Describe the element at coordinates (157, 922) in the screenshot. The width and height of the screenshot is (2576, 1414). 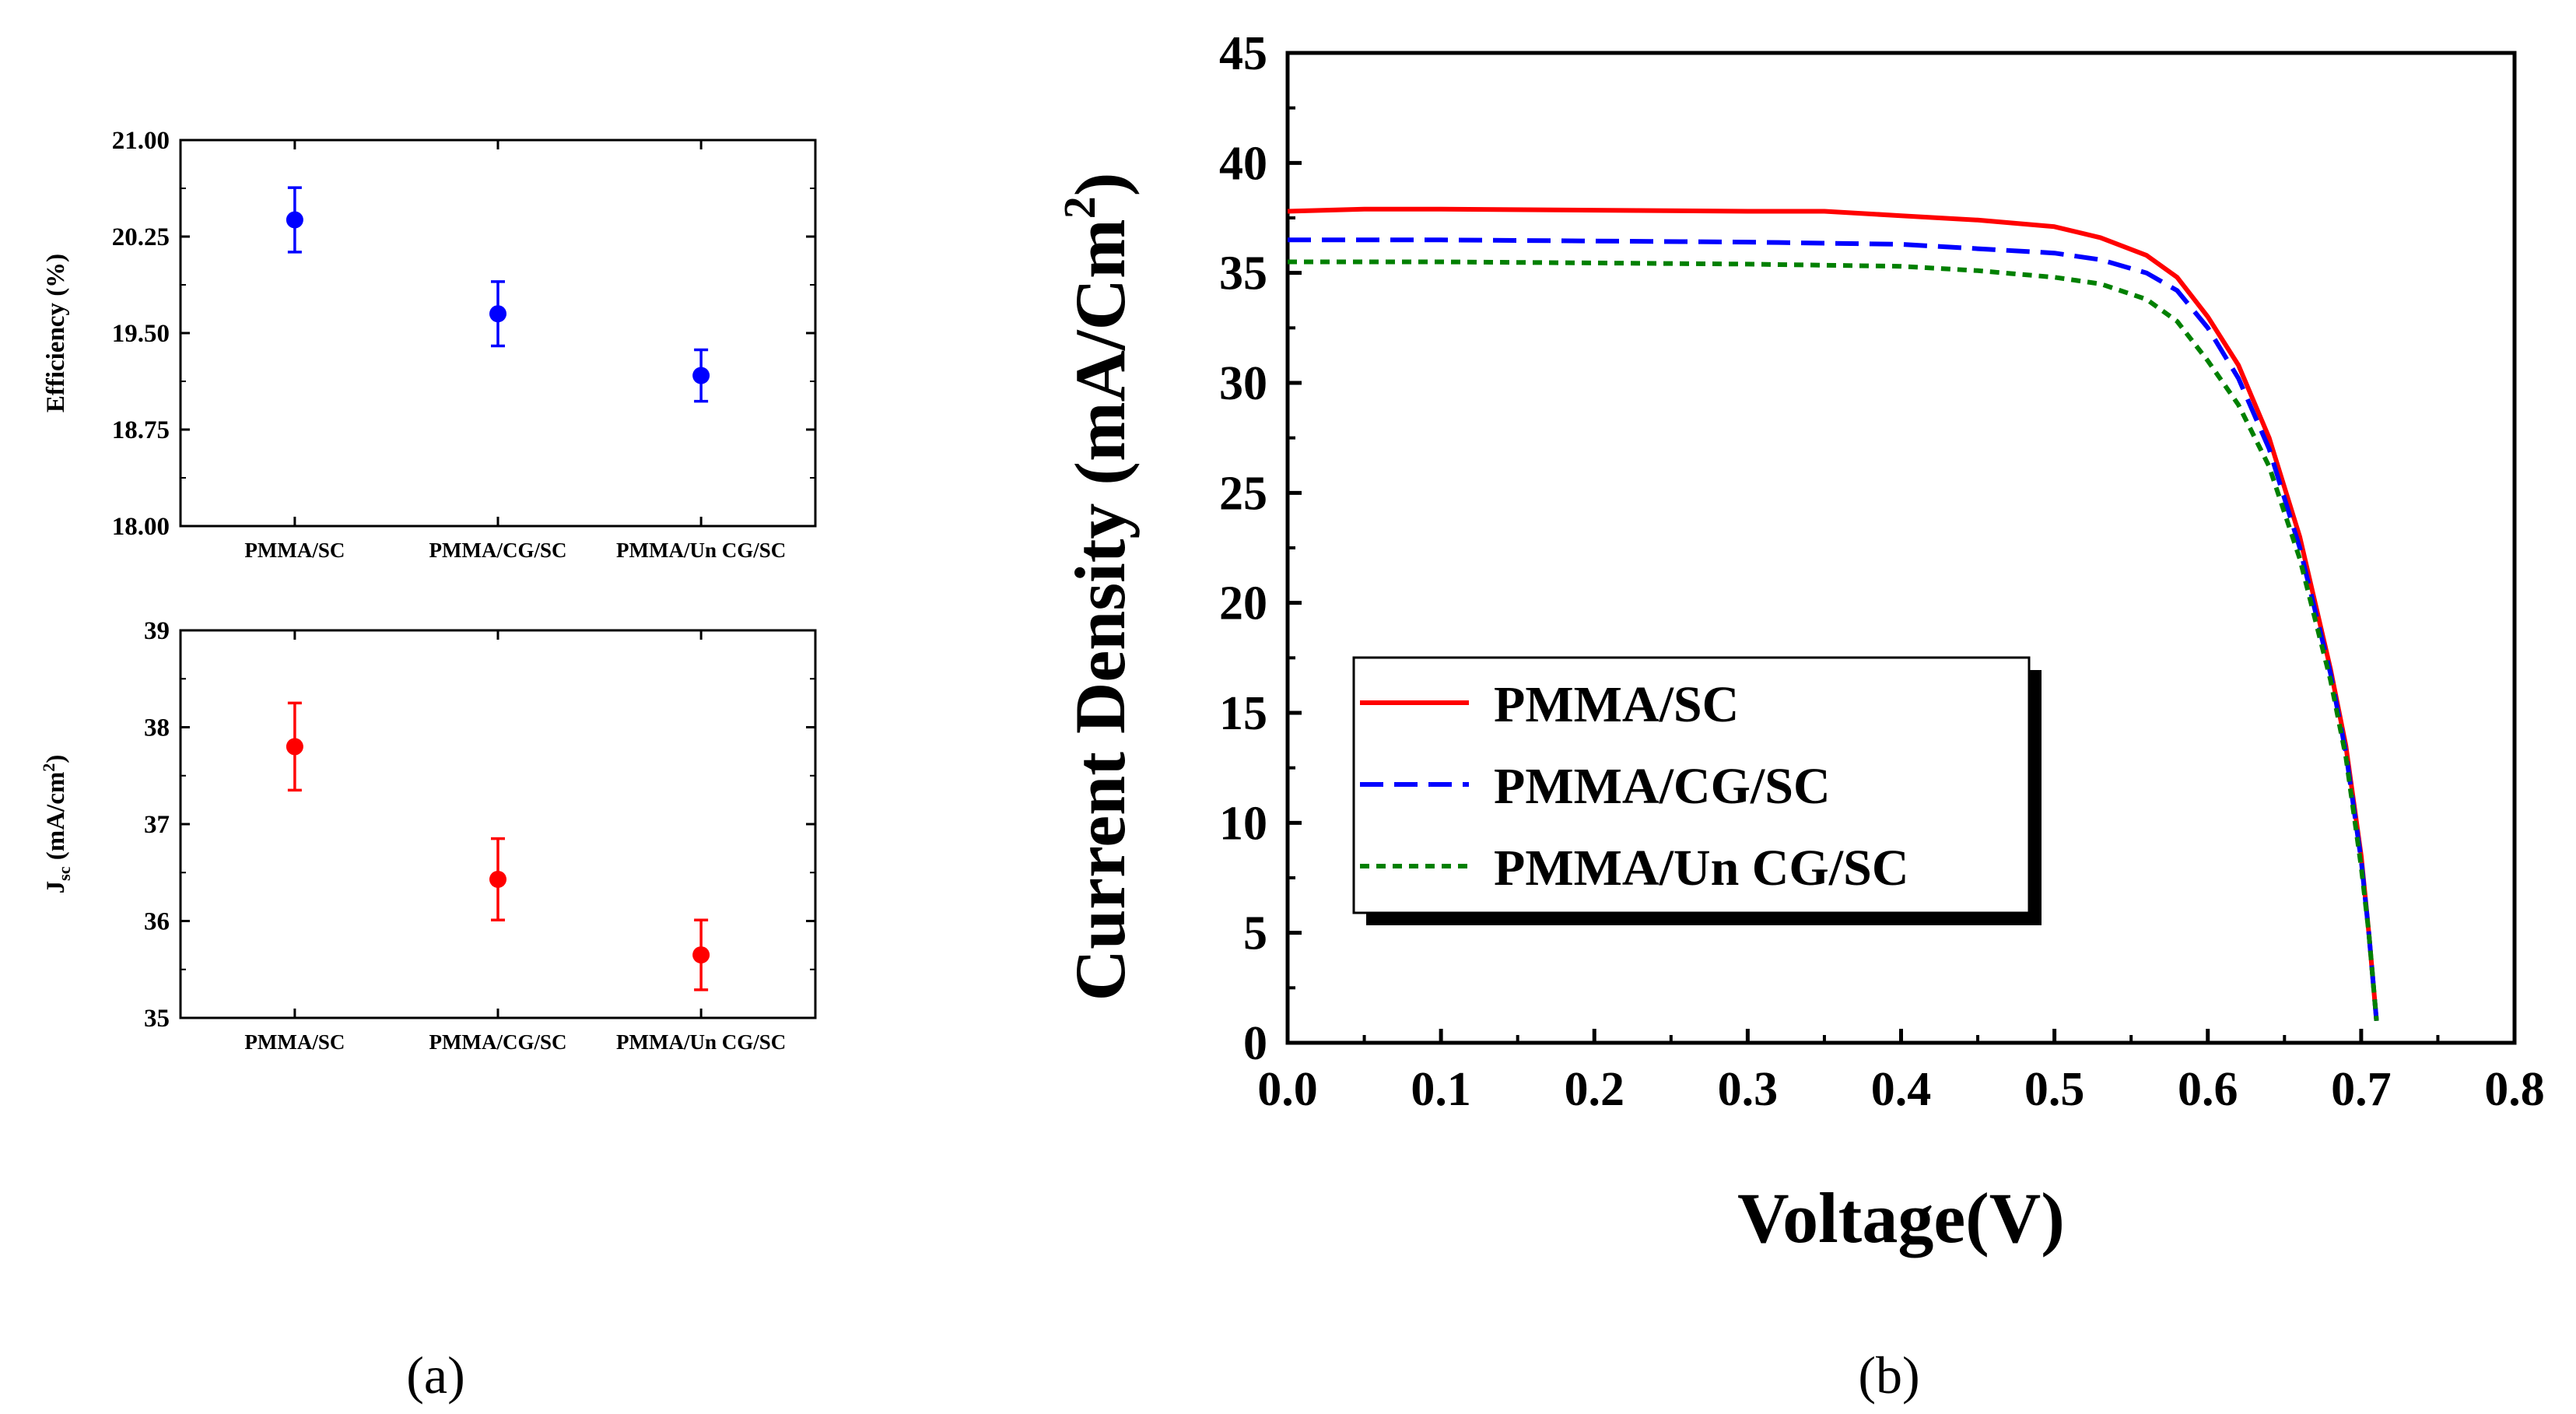
I see `y-tick-label: 36` at that location.